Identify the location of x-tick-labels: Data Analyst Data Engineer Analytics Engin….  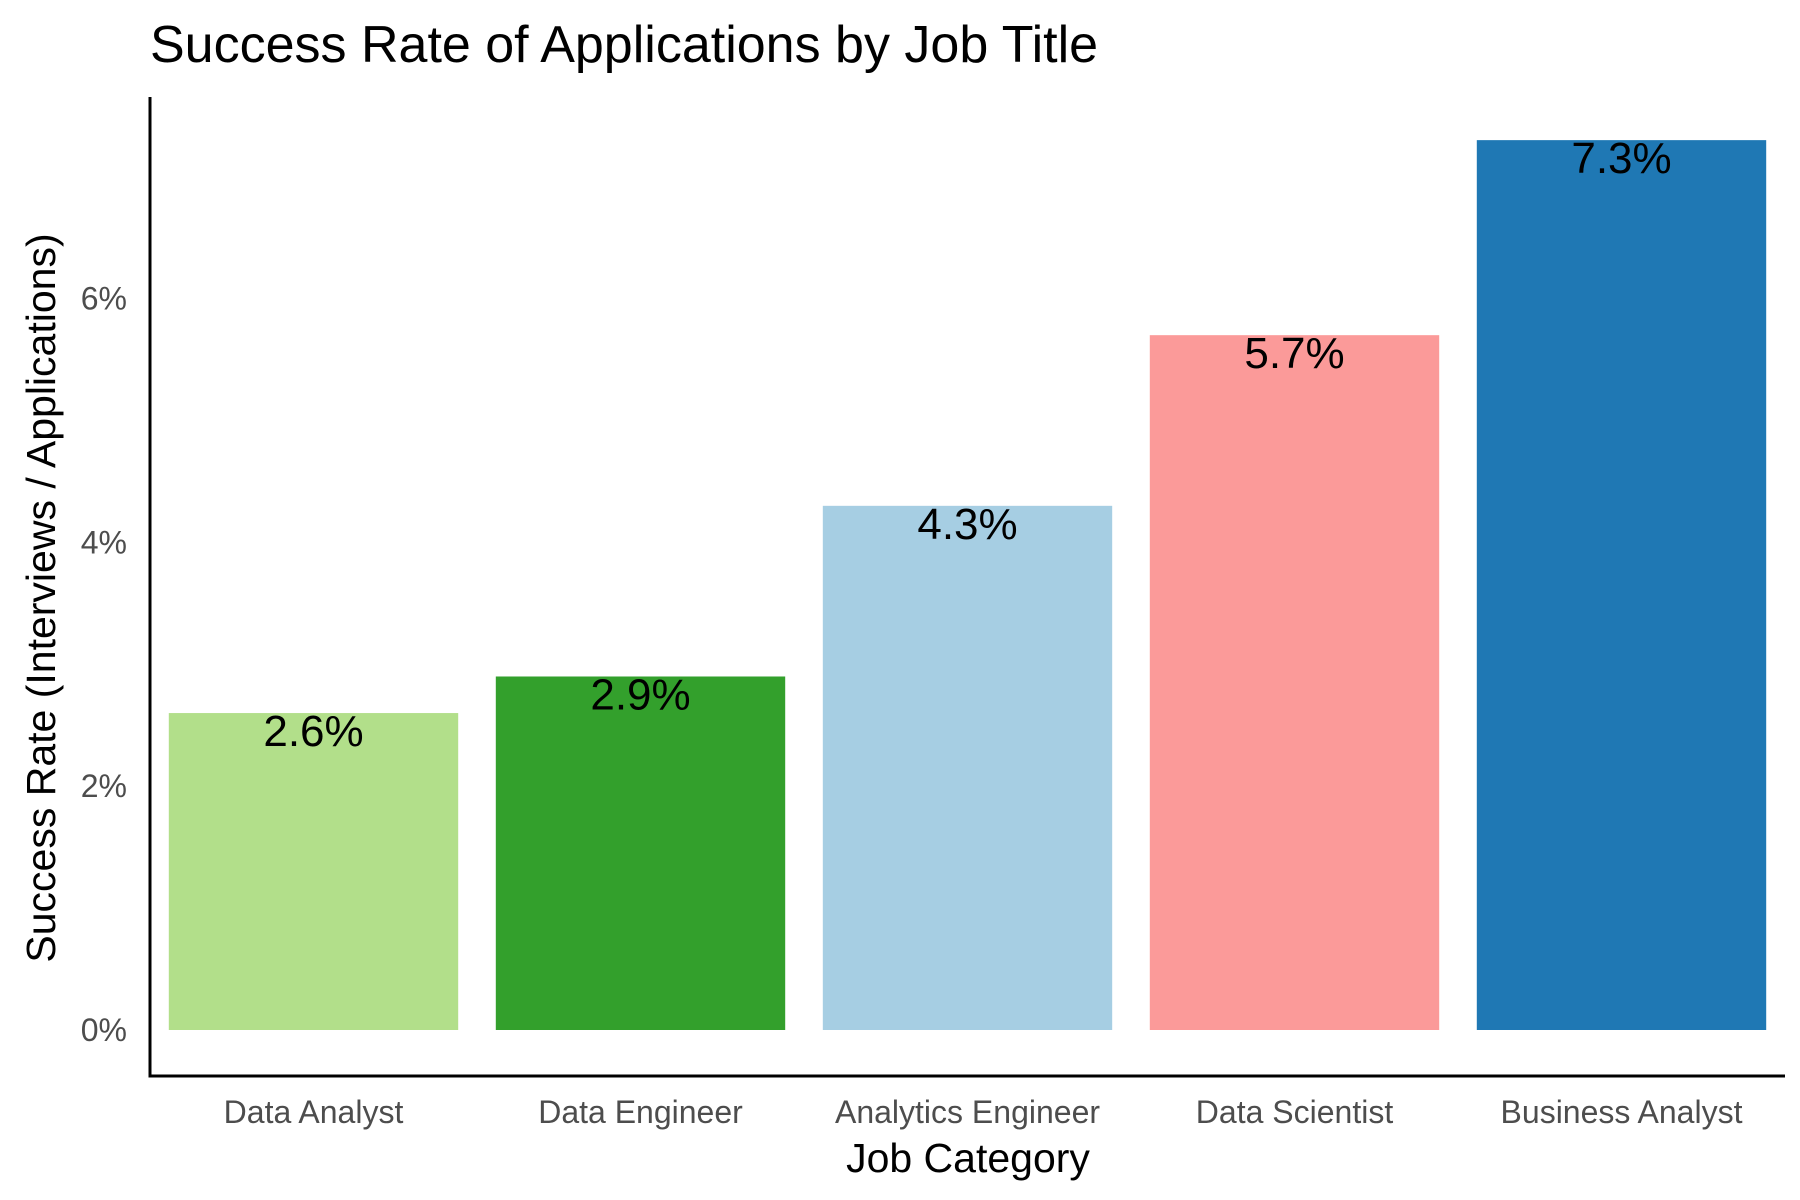
(983, 1112).